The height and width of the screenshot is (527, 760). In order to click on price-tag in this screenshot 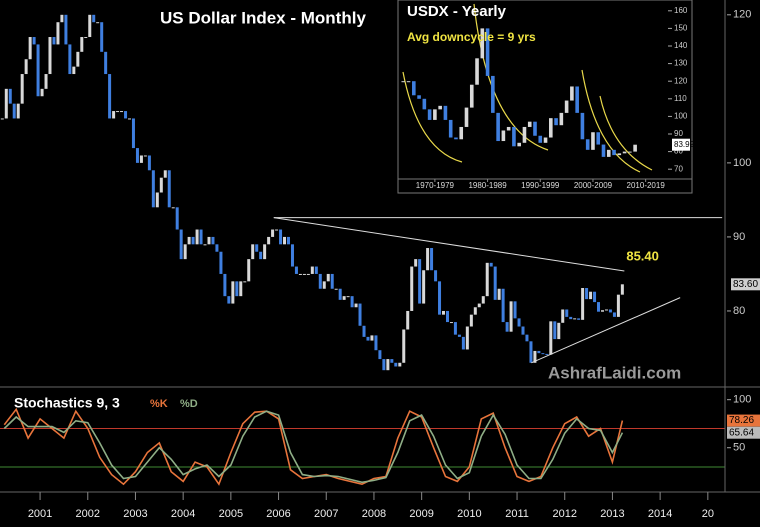, I will do `click(745, 284)`.